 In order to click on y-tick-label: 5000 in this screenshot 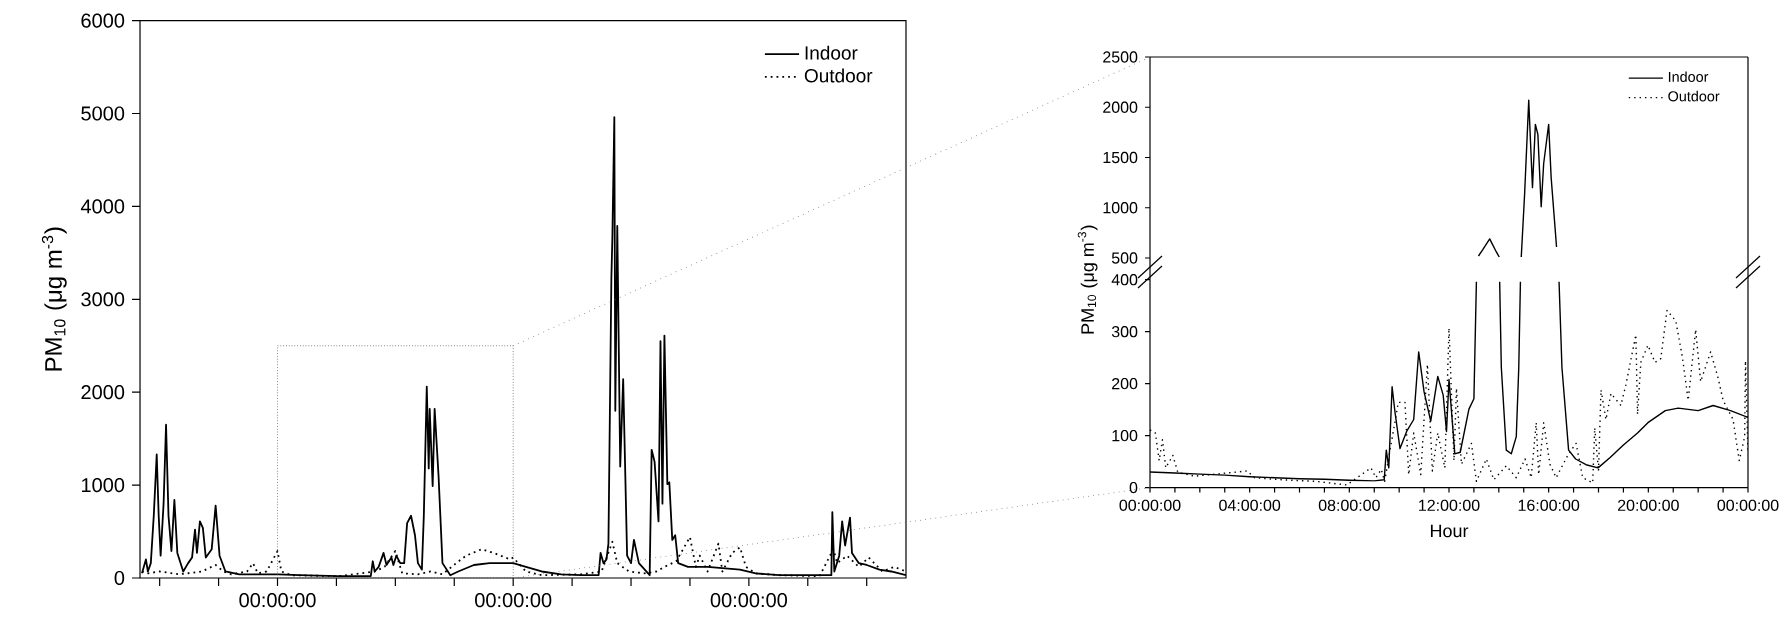, I will do `click(103, 113)`.